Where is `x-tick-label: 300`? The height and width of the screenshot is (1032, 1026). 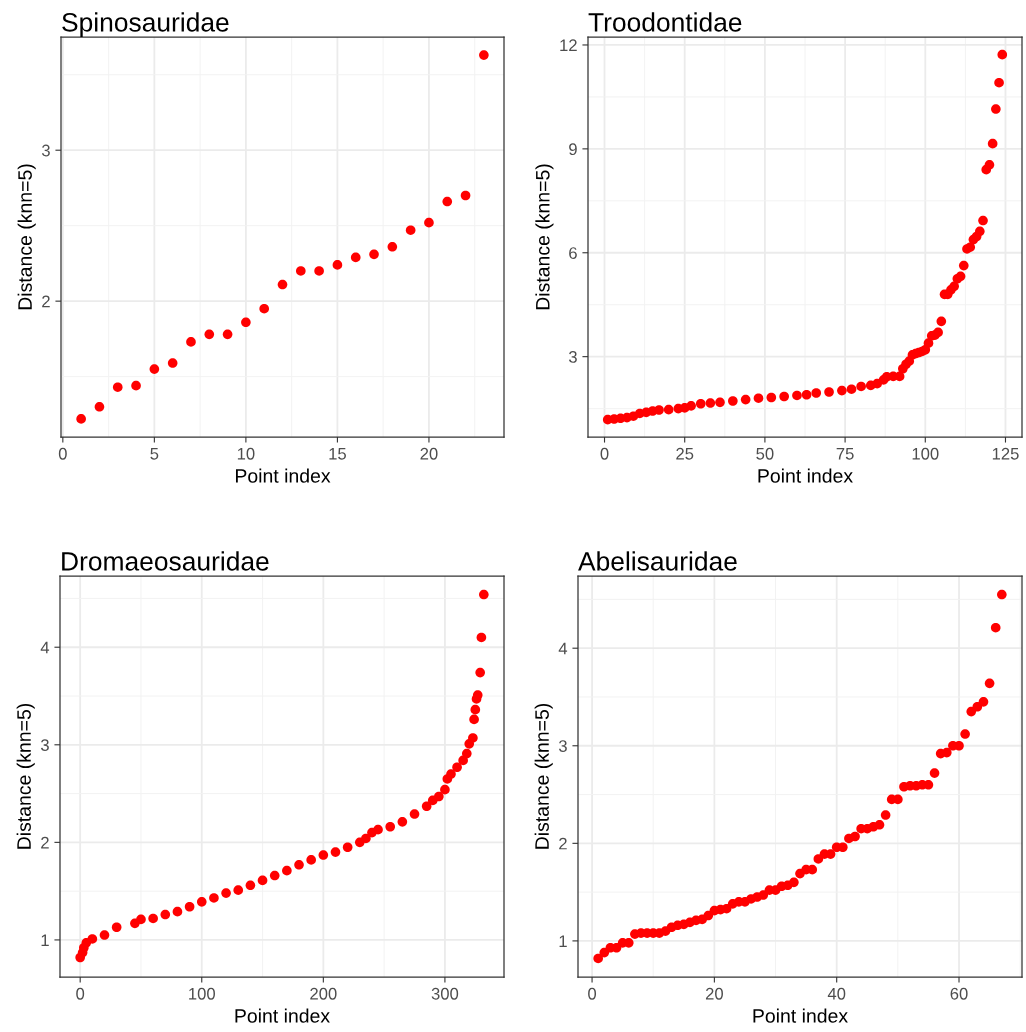
x-tick-label: 300 is located at coordinates (445, 993).